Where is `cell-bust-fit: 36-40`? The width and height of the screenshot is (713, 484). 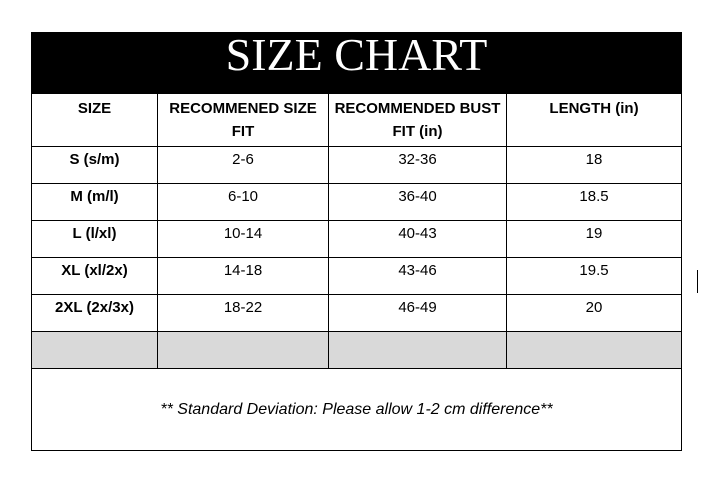 cell-bust-fit: 36-40 is located at coordinates (417, 202).